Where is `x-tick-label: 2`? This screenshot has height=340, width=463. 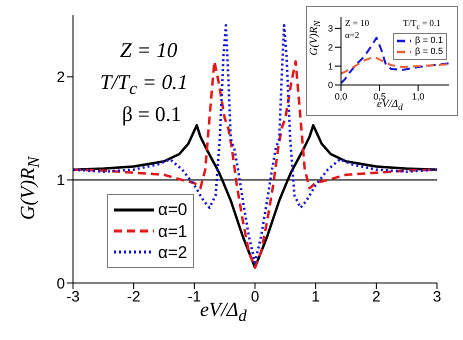 x-tick-label: 2 is located at coordinates (376, 297).